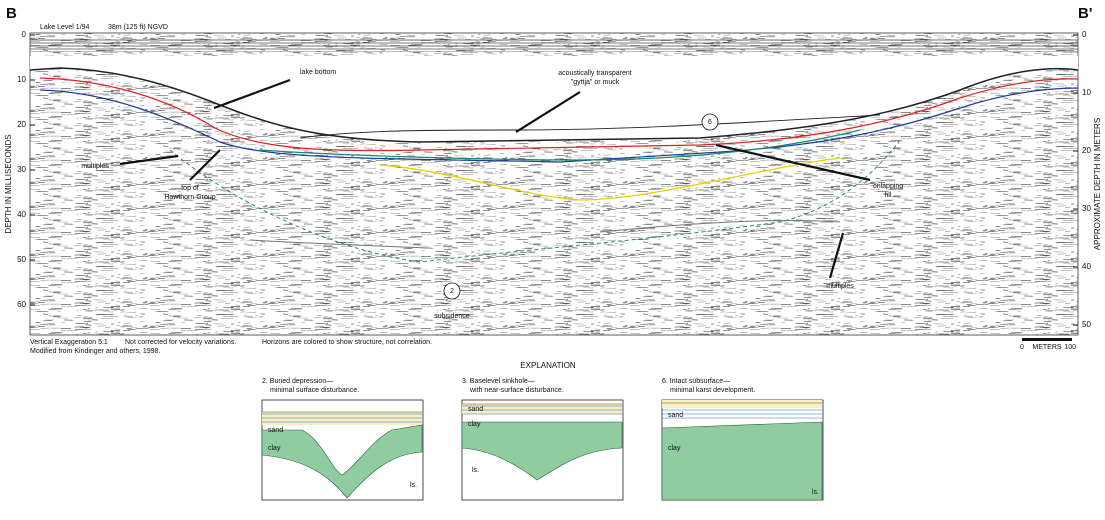 This screenshot has width=1105, height=520. What do you see at coordinates (189, 197) in the screenshot?
I see `label: Hawthorn Group` at bounding box center [189, 197].